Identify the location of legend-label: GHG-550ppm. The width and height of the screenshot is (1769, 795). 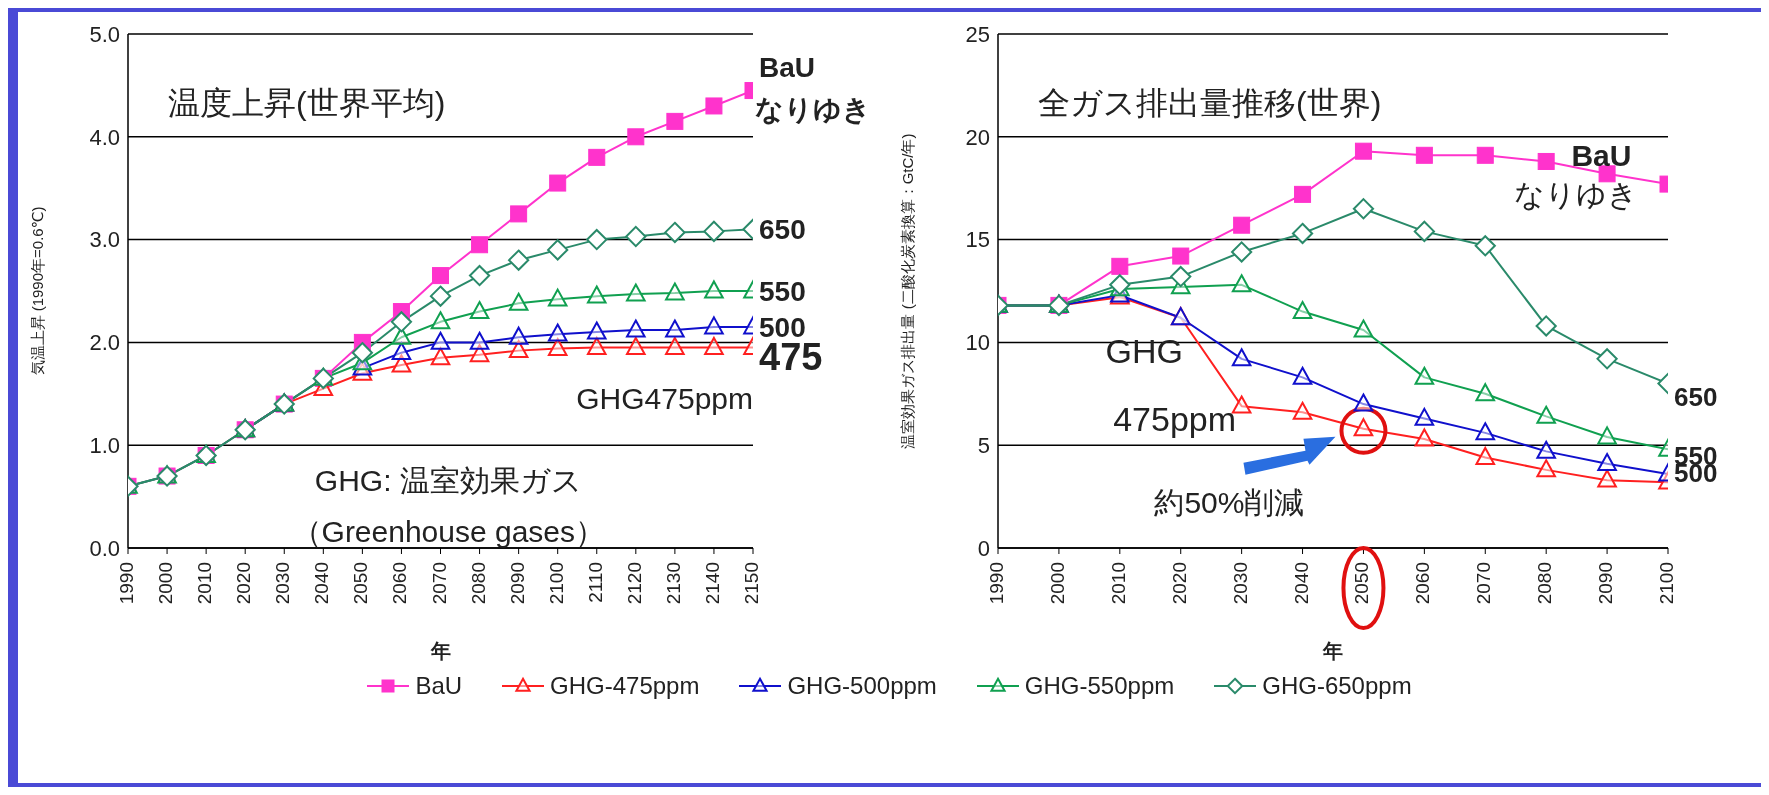
(1099, 686).